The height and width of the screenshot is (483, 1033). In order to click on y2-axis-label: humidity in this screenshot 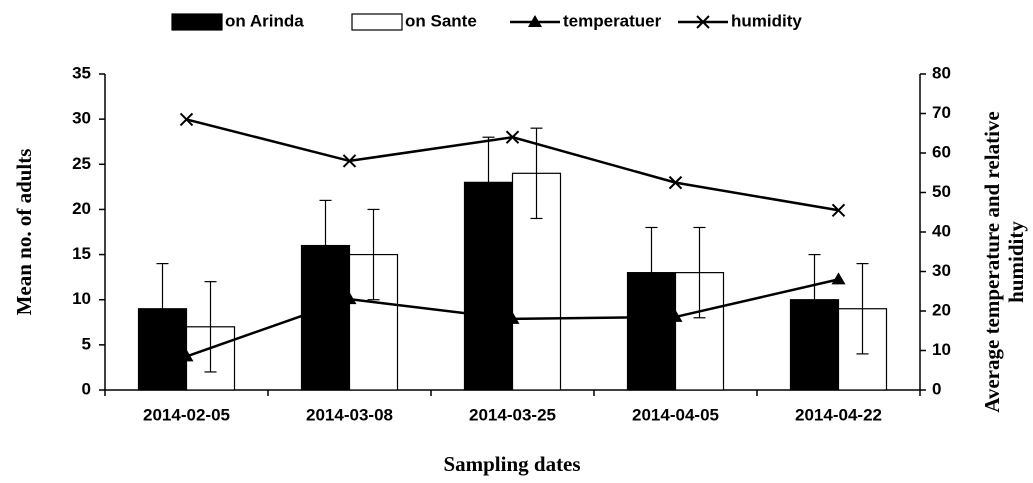, I will do `click(1016, 262)`.